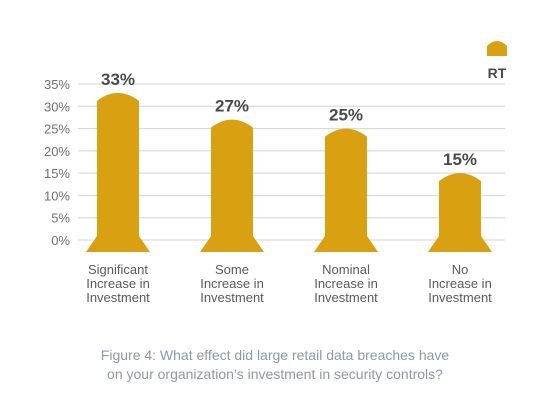  What do you see at coordinates (60, 218) in the screenshot?
I see `y-tick-label: 5%` at bounding box center [60, 218].